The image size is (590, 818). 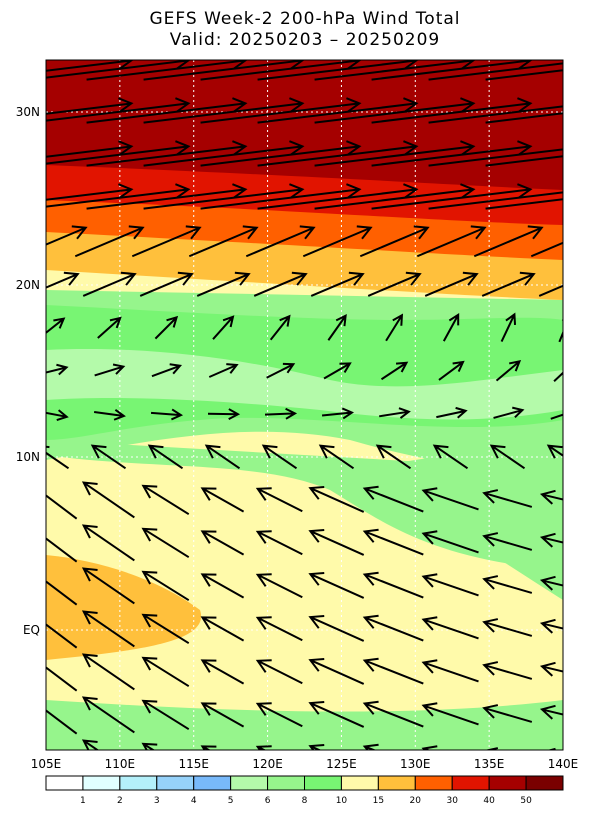 What do you see at coordinates (28, 285) in the screenshot?
I see `lat-label: 20N` at bounding box center [28, 285].